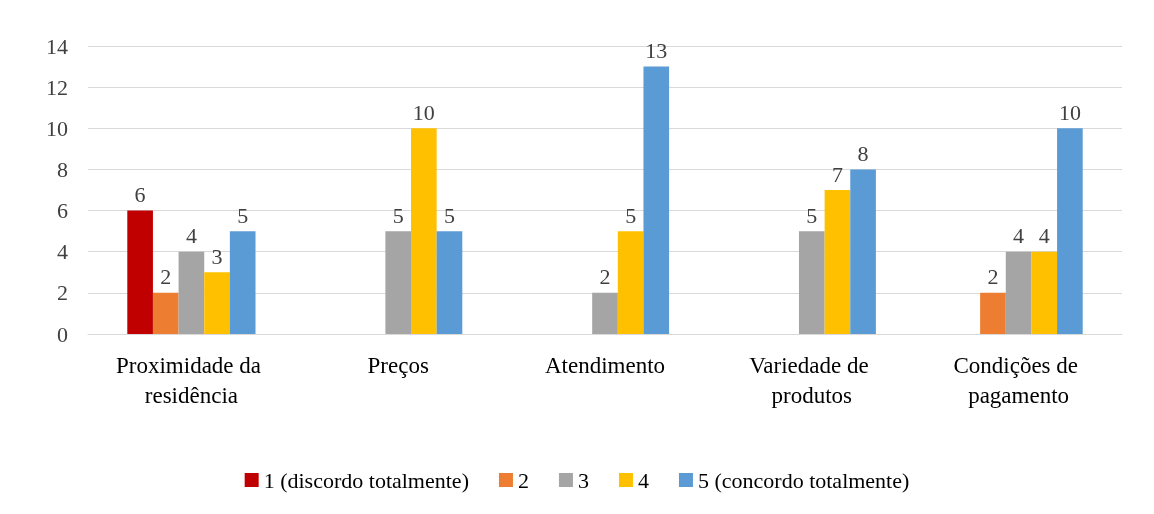 Image resolution: width=1154 pixels, height=514 pixels. I want to click on data-label: 7, so click(837, 174).